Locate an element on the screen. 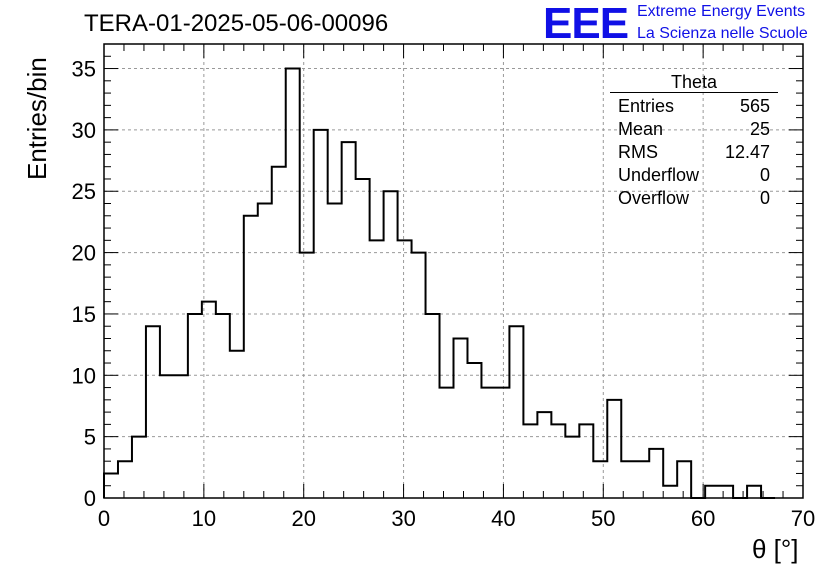 The image size is (836, 572). stats-label: Entries is located at coordinates (646, 106).